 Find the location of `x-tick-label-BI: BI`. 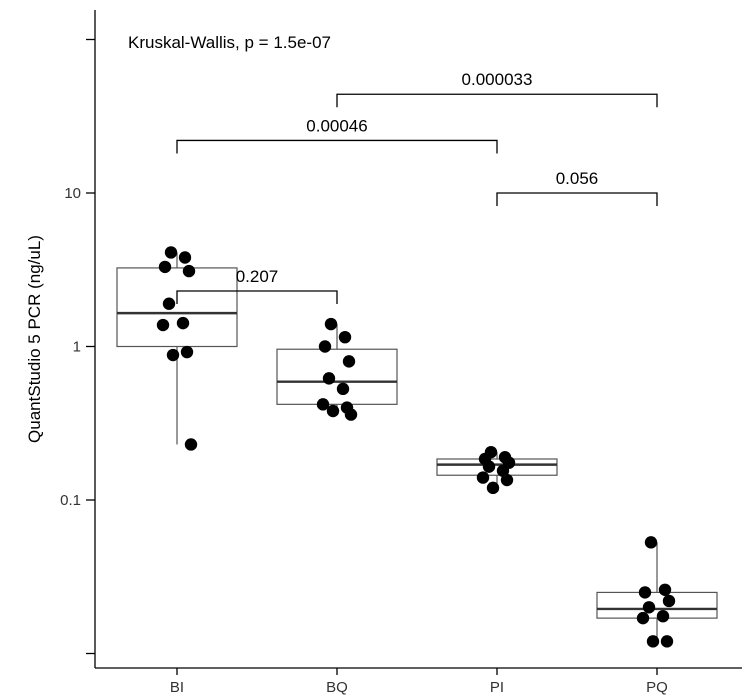

x-tick-label-BI: BI is located at coordinates (177, 687).